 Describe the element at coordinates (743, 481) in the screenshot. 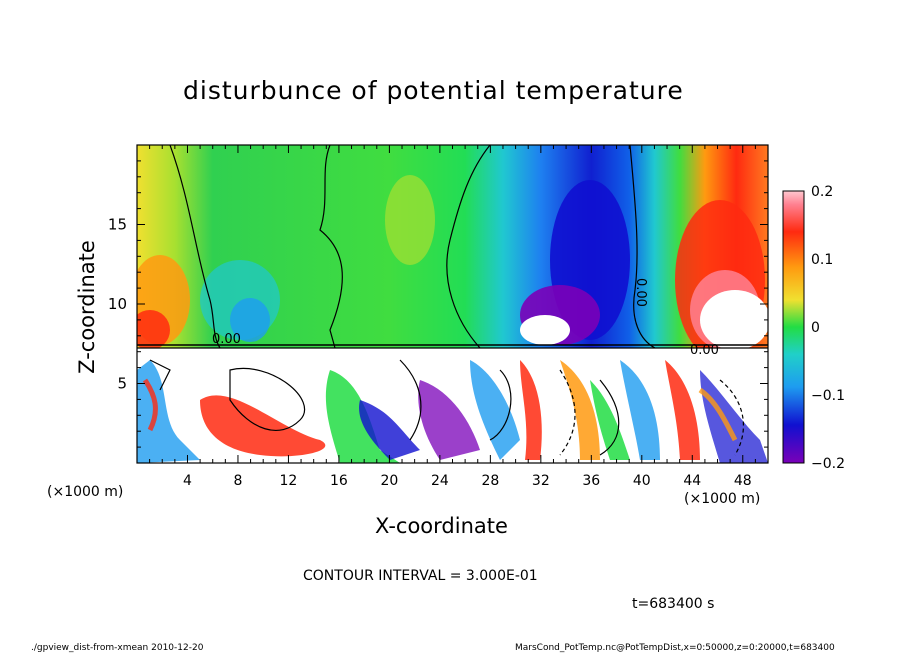

I see `x-tick-label: 48` at that location.